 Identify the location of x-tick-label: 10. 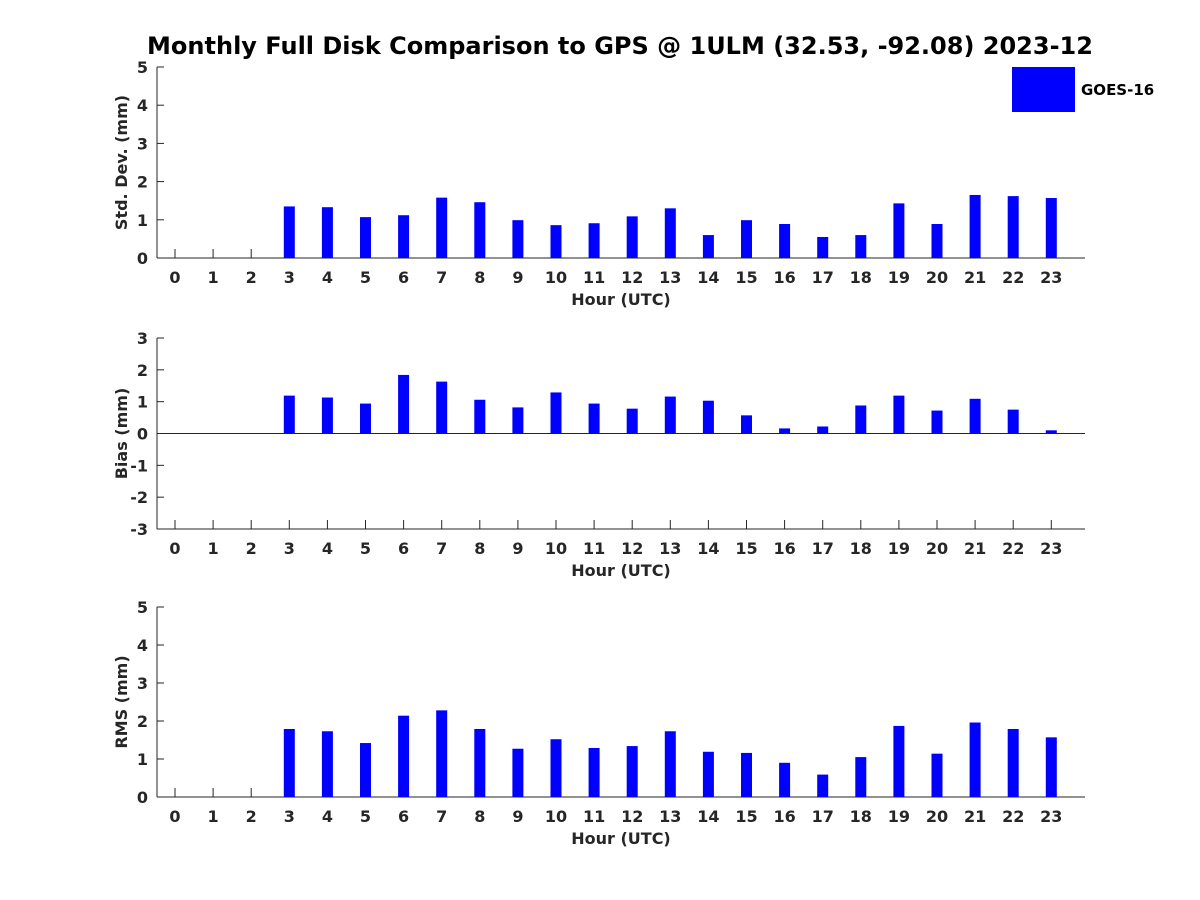
(556, 277).